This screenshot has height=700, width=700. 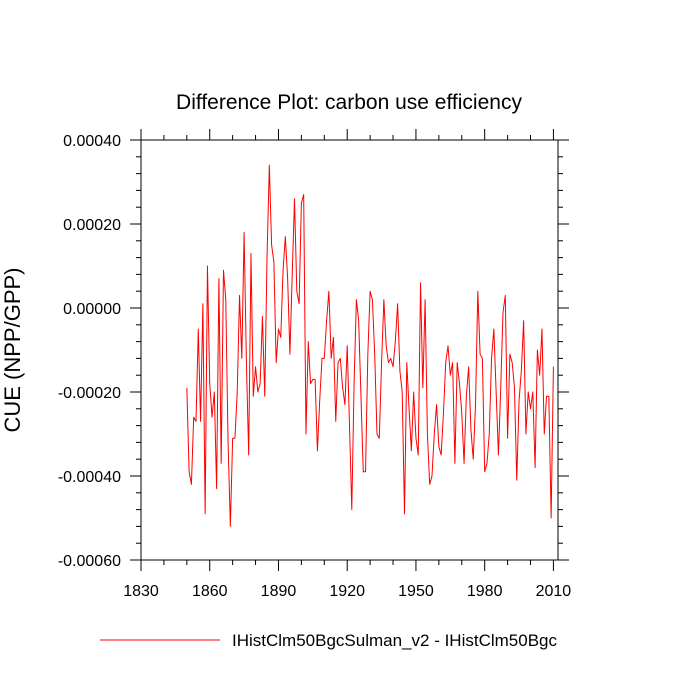 I want to click on y-tick-label: -0.00020, so click(x=89, y=393).